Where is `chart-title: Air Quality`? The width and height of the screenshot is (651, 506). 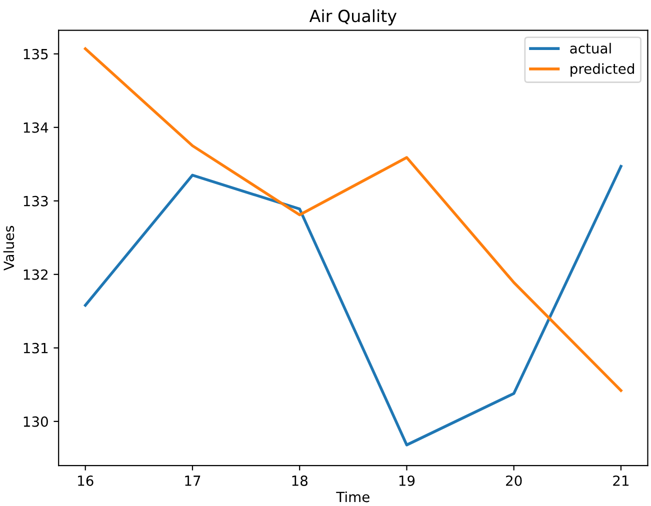
chart-title: Air Quality is located at coordinates (353, 17).